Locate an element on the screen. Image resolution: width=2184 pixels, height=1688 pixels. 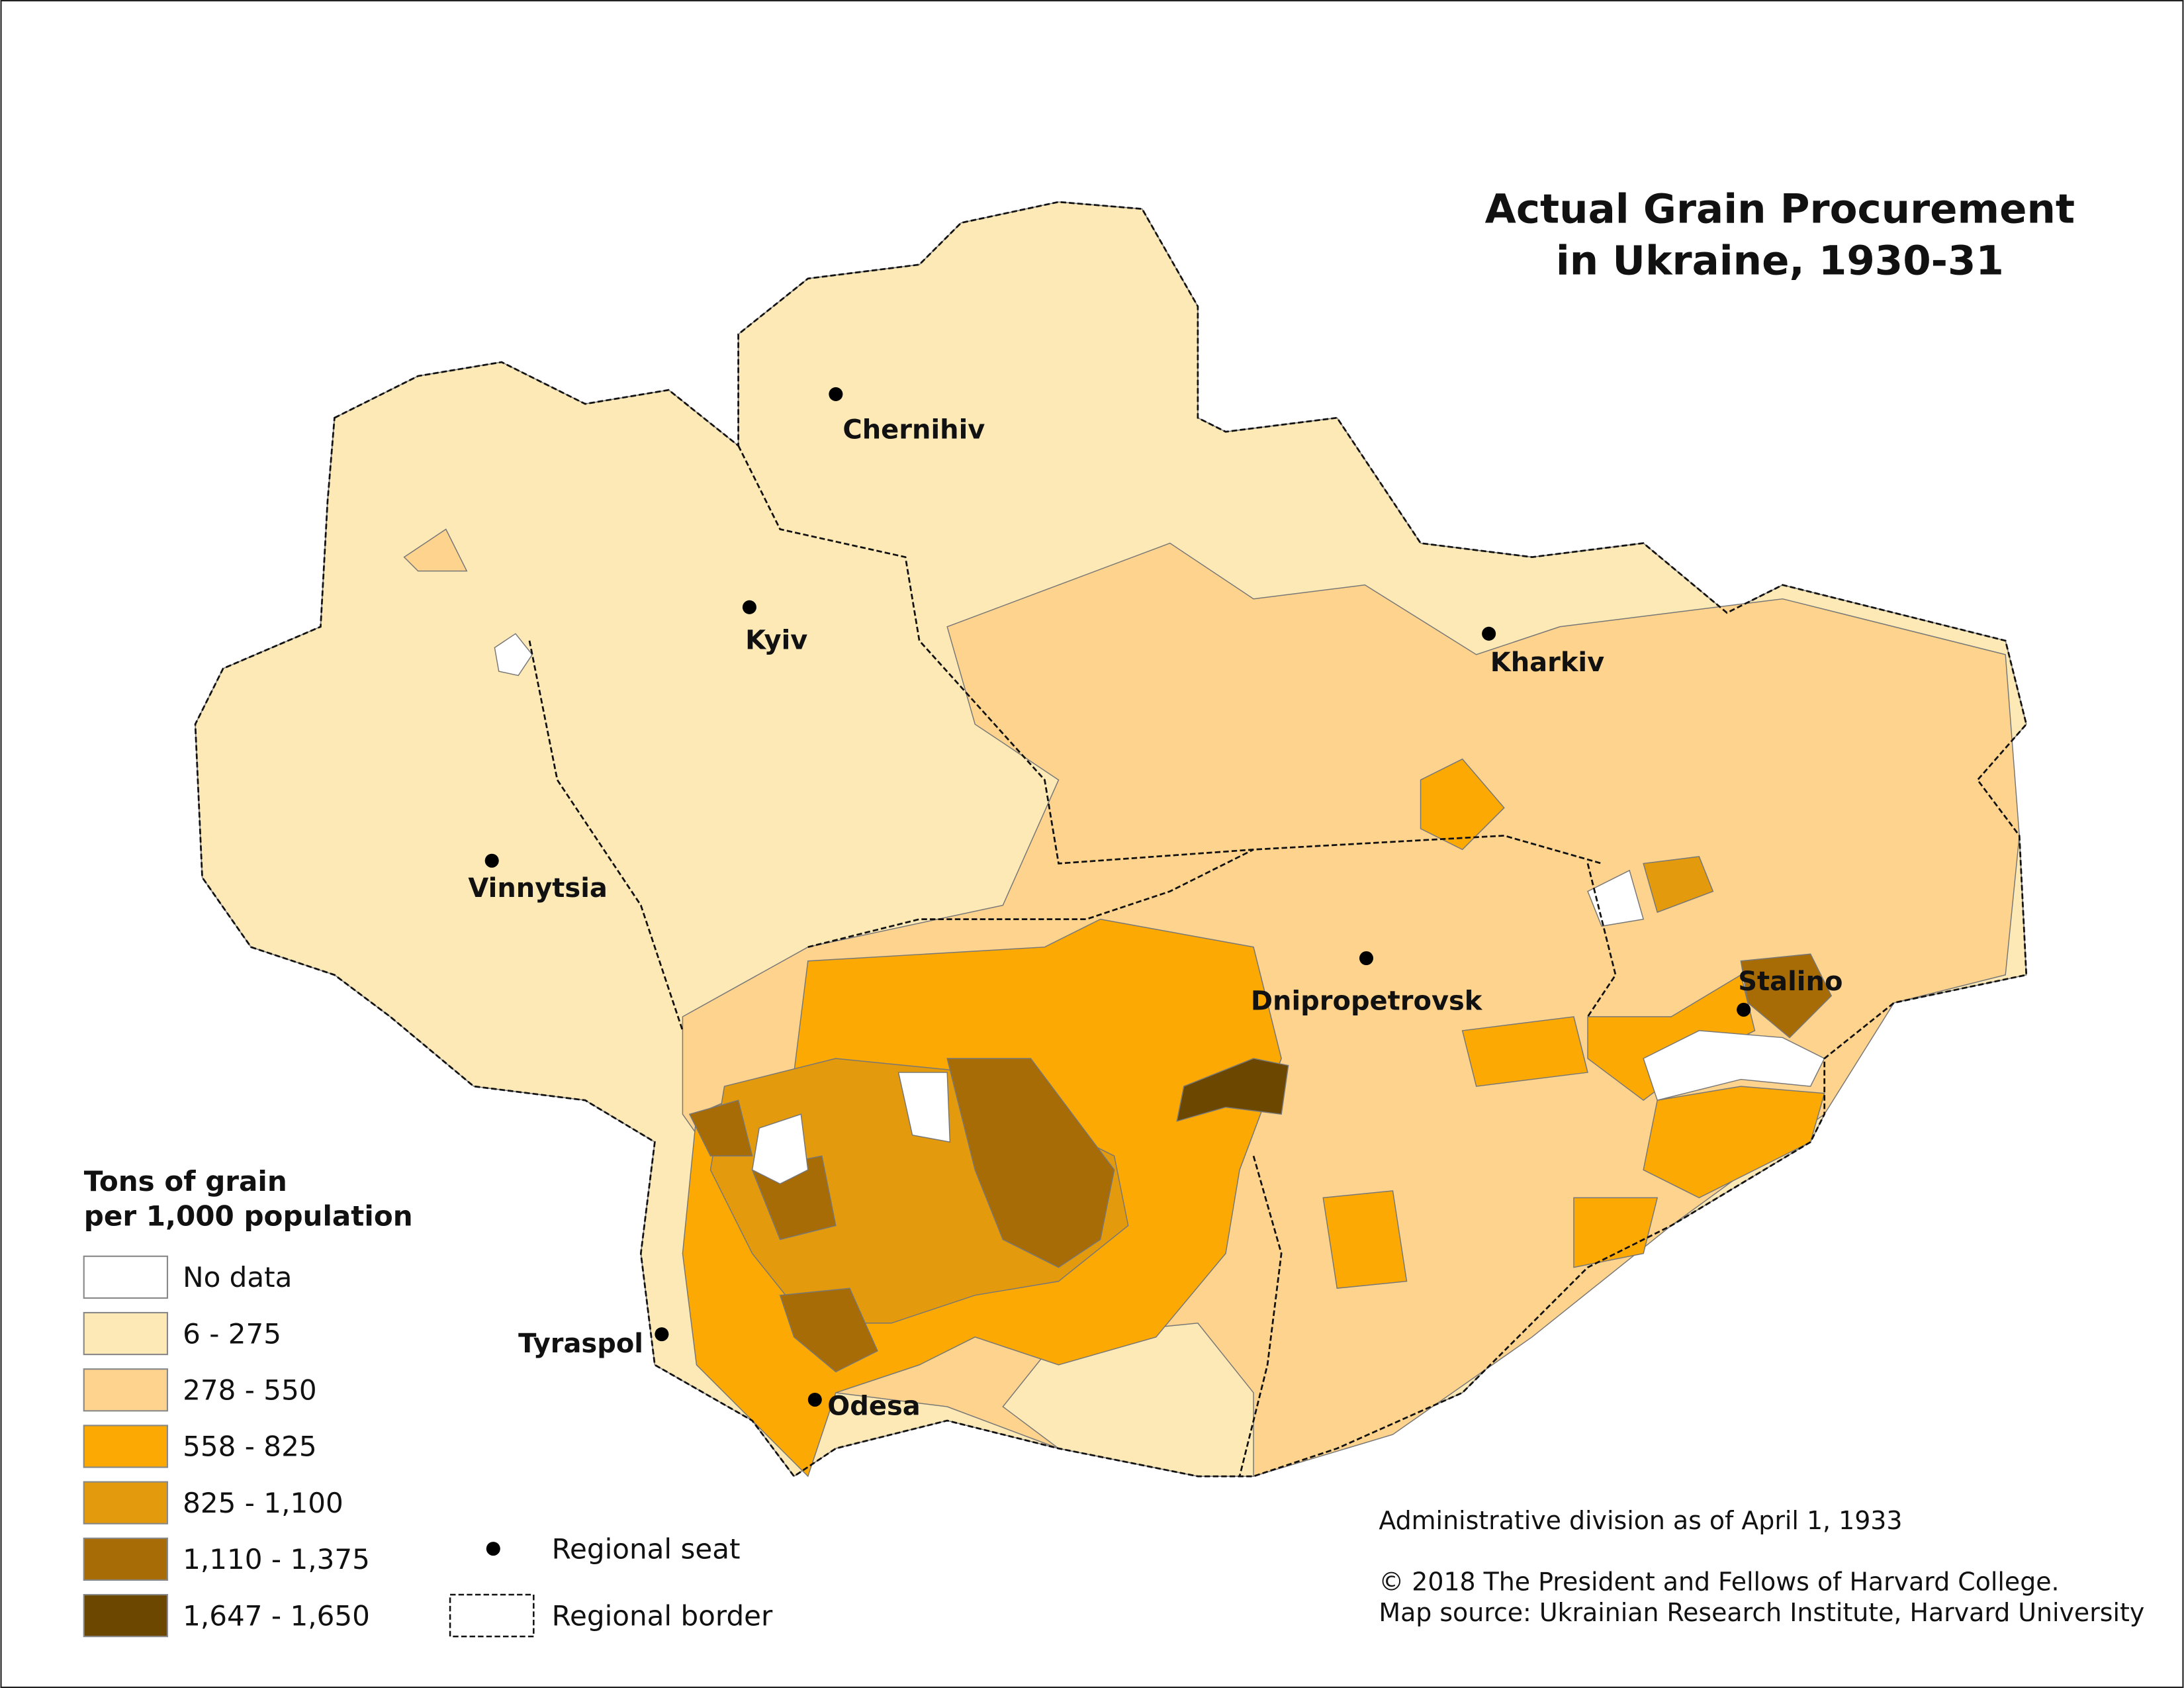
legend-label: No data is located at coordinates (237, 1277).